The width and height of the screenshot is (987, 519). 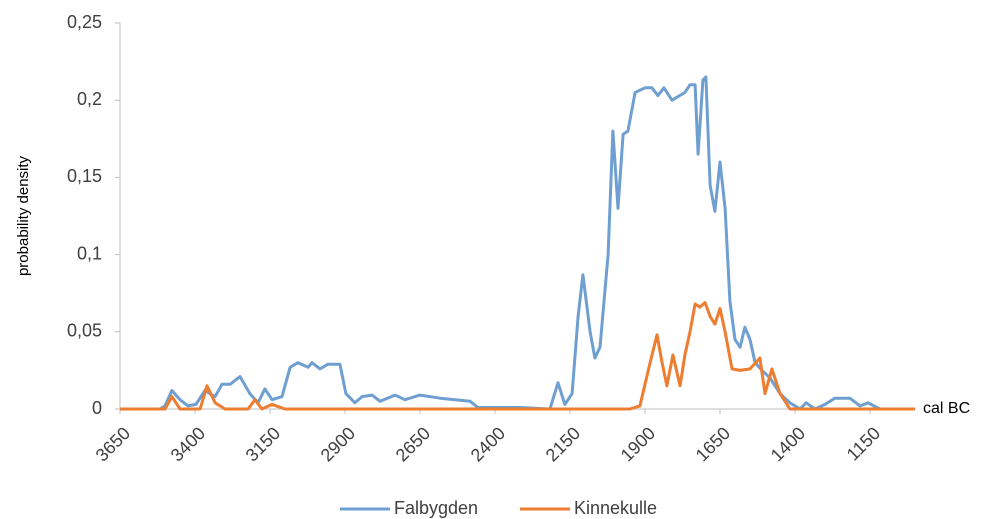 I want to click on x-tick-label: 2150, so click(x=563, y=444).